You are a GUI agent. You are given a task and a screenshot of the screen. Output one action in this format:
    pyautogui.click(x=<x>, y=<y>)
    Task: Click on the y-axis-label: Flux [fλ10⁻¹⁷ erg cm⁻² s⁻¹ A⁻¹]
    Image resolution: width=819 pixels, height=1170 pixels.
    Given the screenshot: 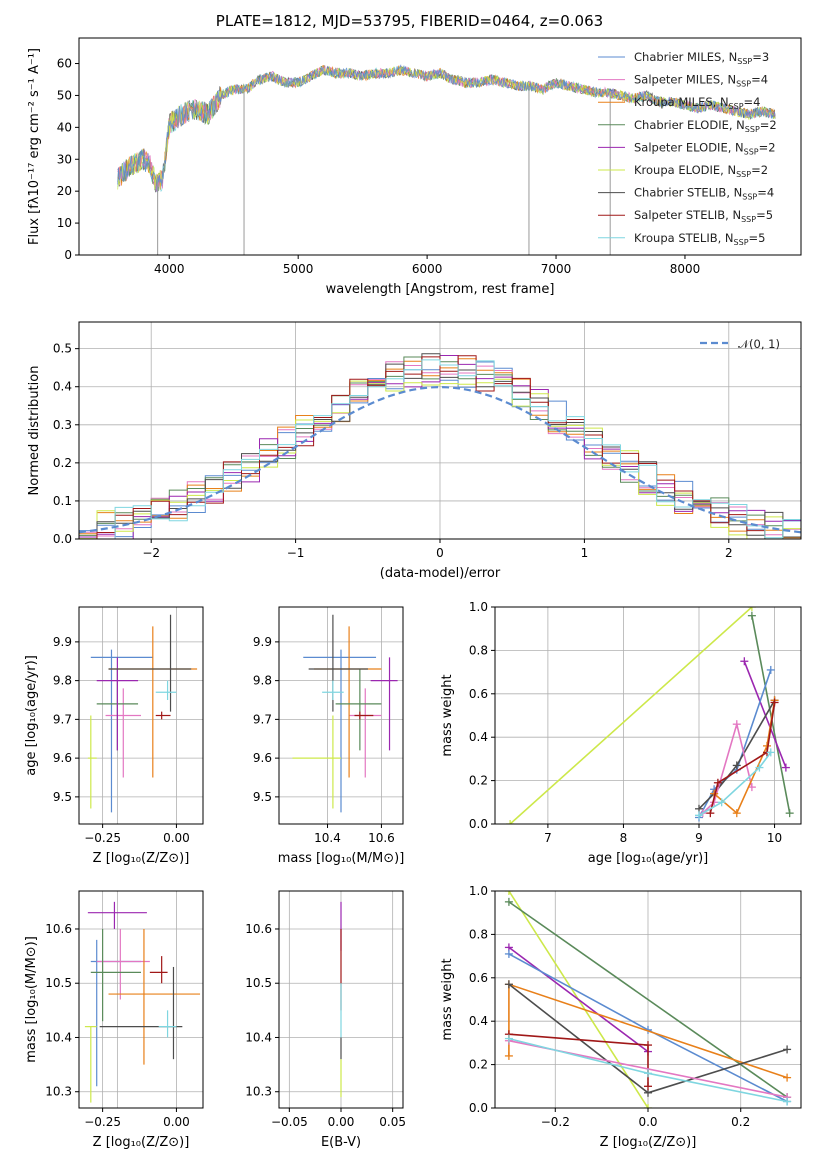 What is the action you would take?
    pyautogui.click(x=34, y=146)
    